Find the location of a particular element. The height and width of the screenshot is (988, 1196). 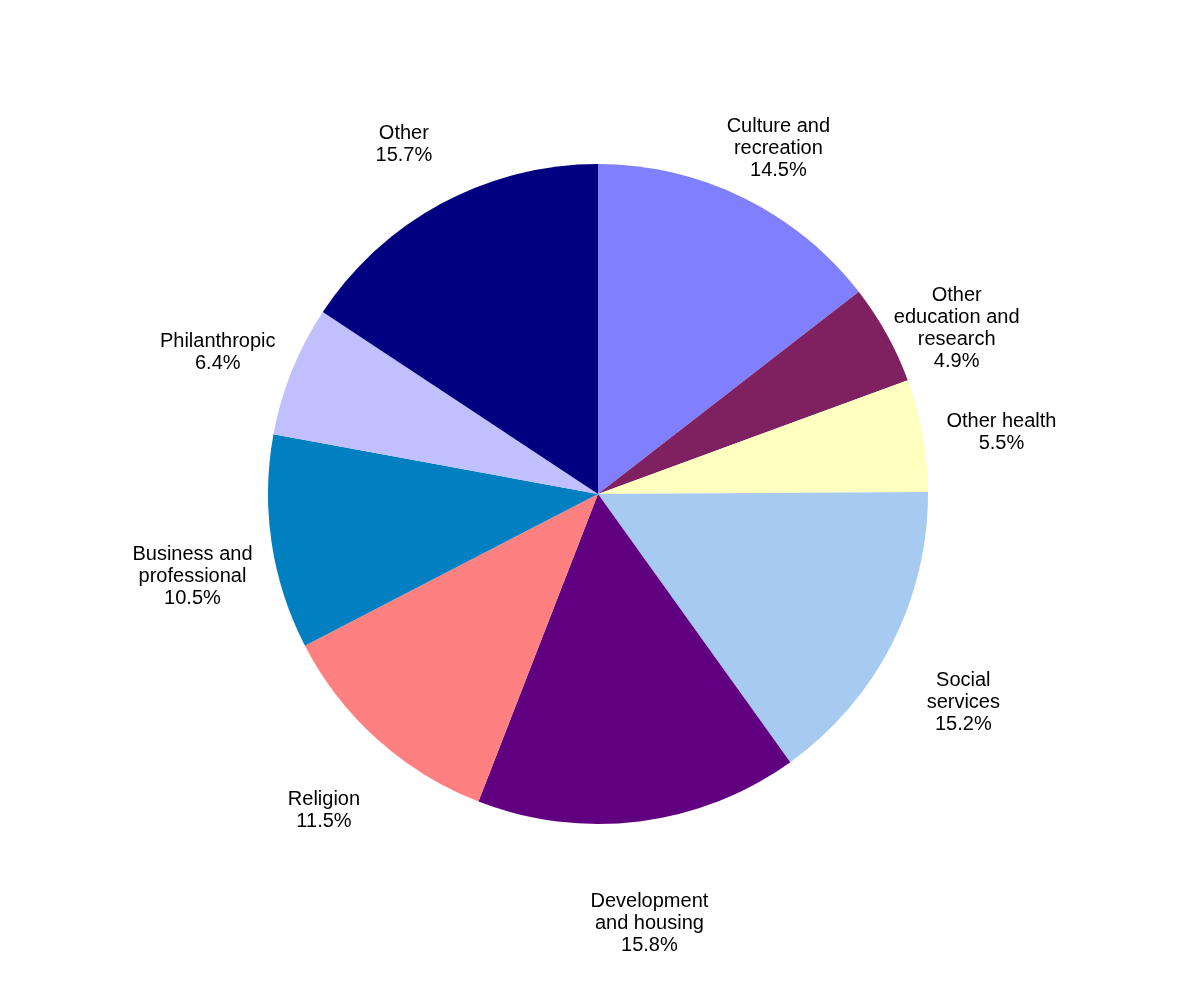

slice-label: Philanthropic is located at coordinates (217, 339).